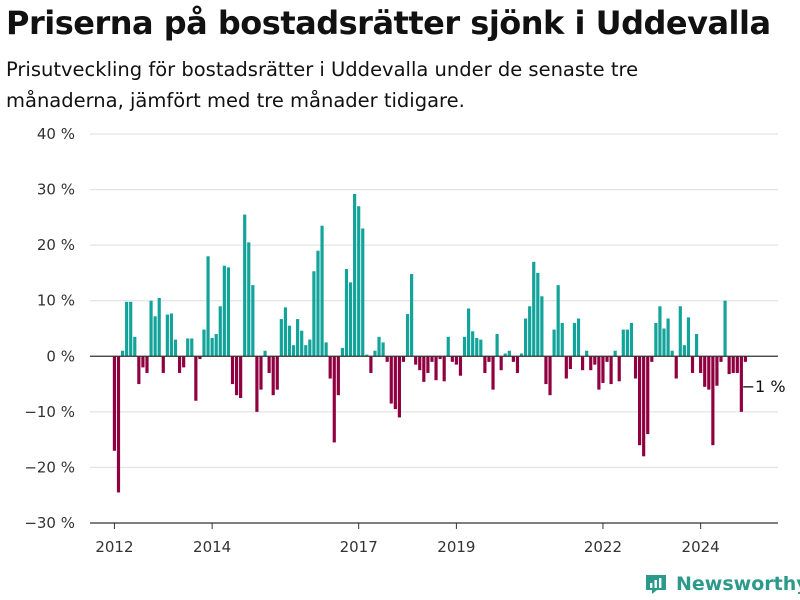  I want to click on y-tick-label: 40 %, so click(56, 134).